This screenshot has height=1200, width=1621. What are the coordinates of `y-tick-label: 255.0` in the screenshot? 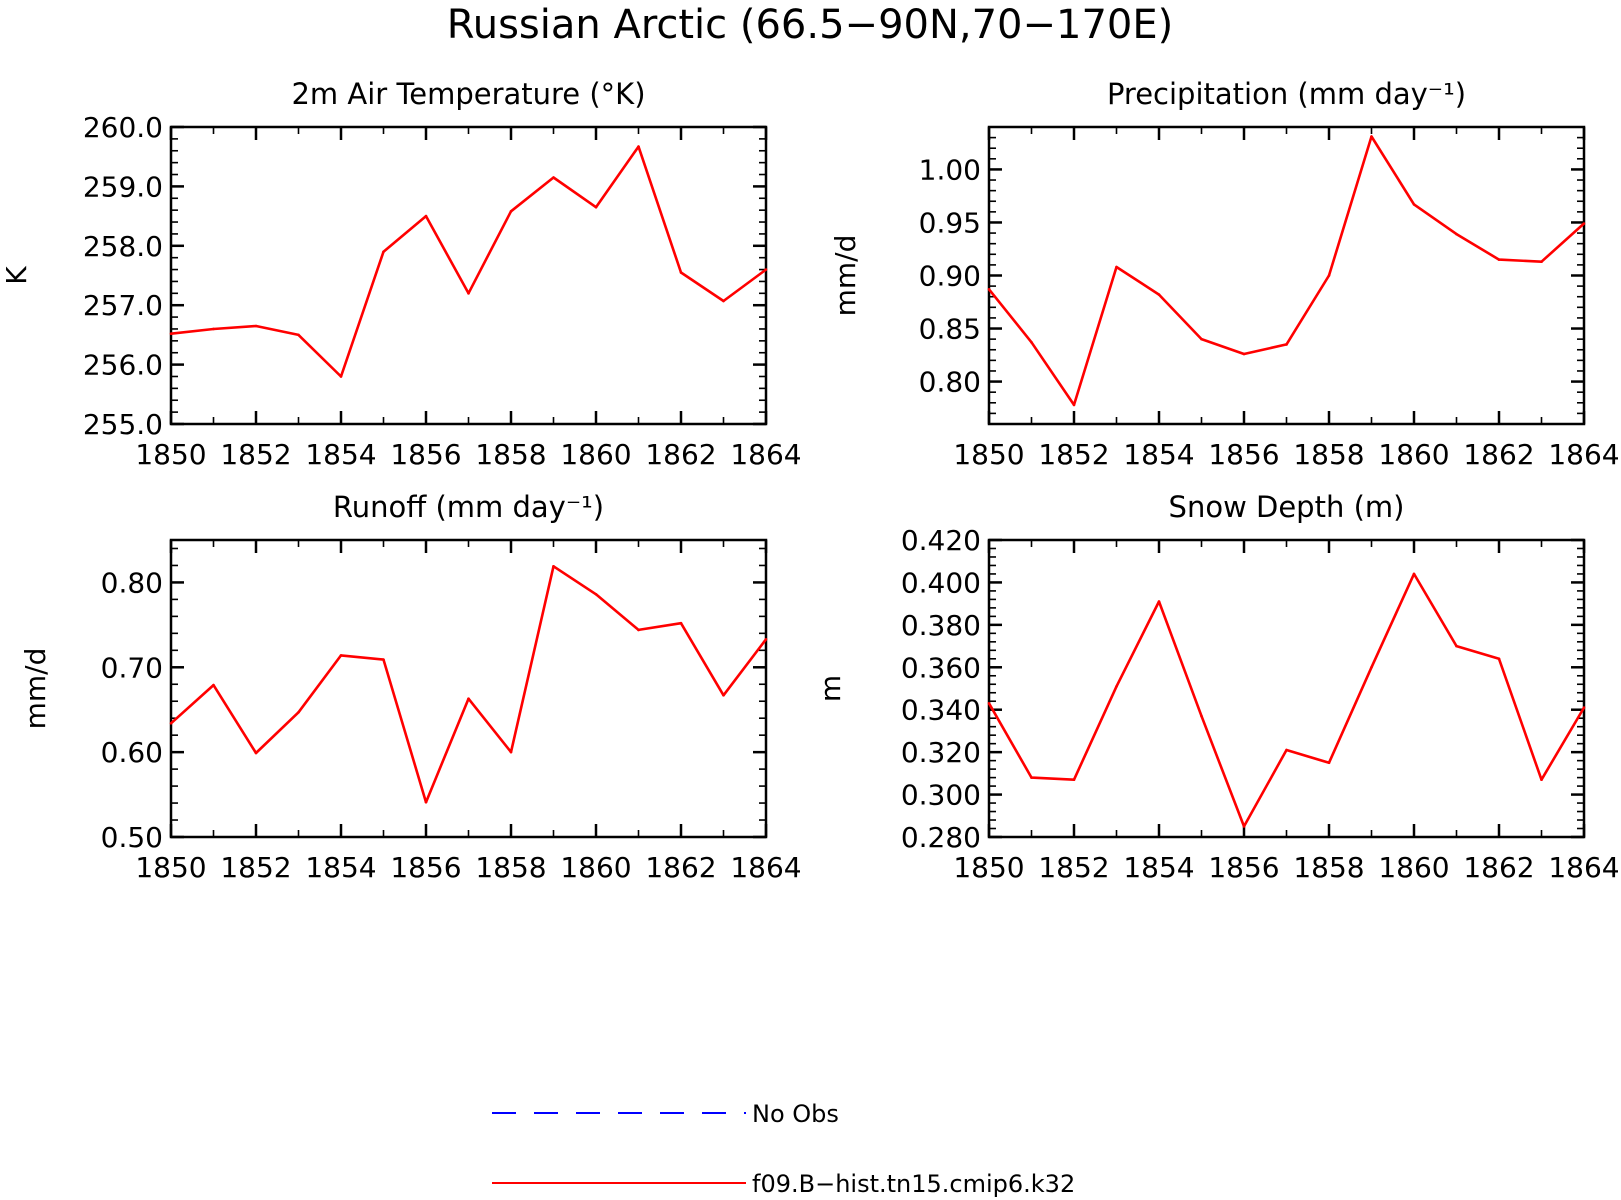 It's located at (123, 424).